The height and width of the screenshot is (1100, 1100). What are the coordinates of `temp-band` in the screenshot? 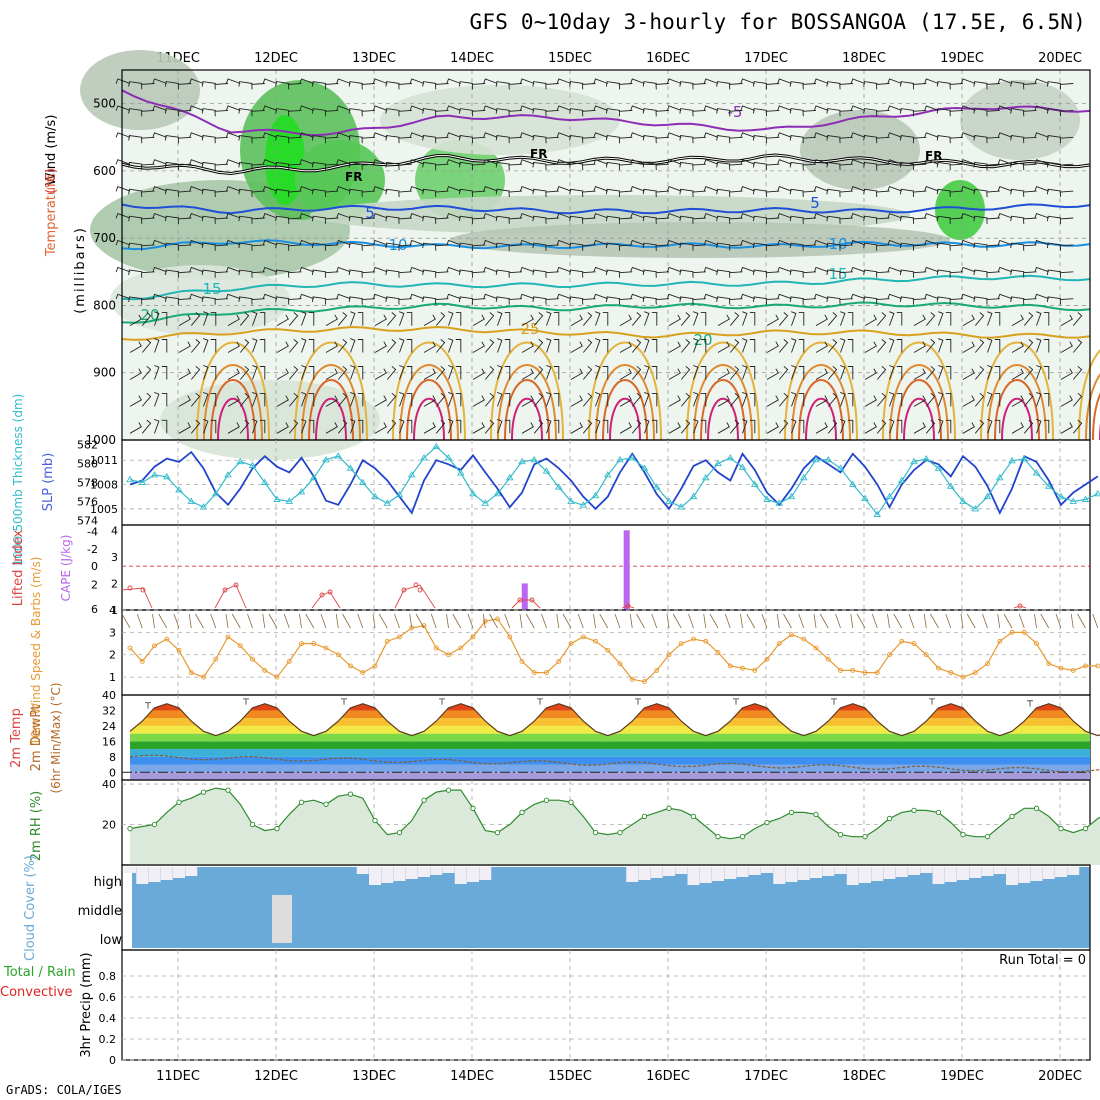 It's located at (610, 776).